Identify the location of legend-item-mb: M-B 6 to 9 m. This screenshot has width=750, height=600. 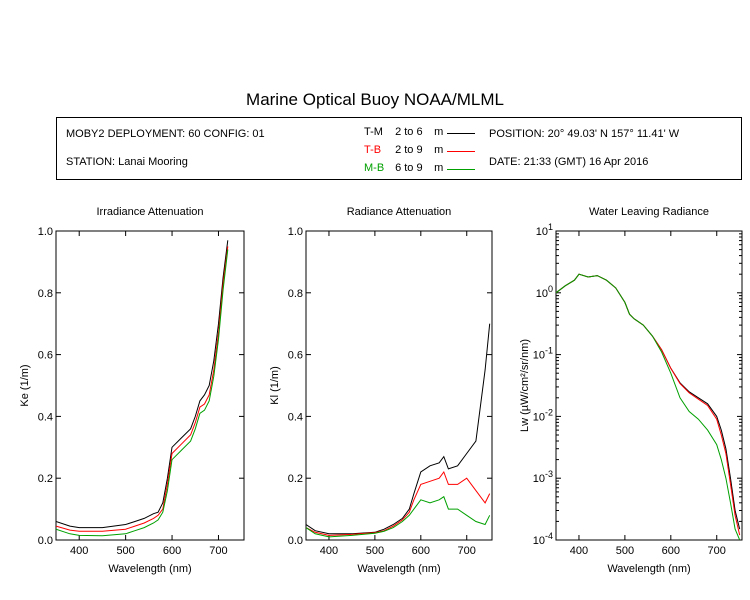
(403, 168).